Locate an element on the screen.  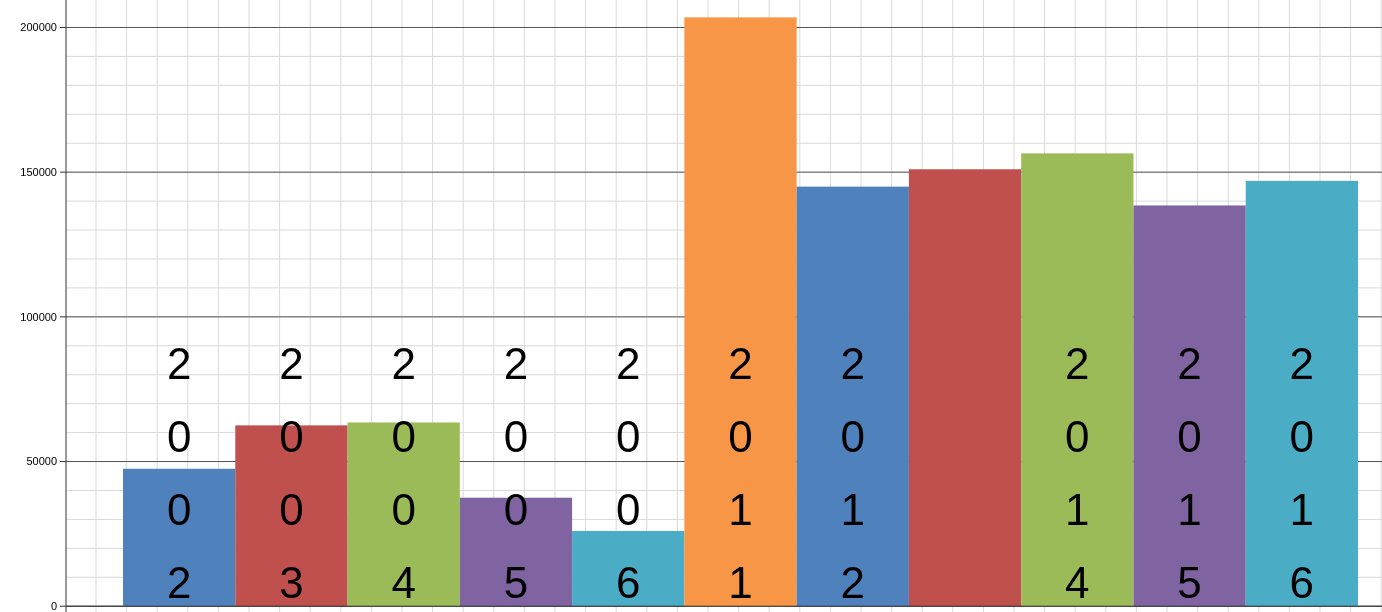
x-tick-label: 2014 is located at coordinates (1077, 473).